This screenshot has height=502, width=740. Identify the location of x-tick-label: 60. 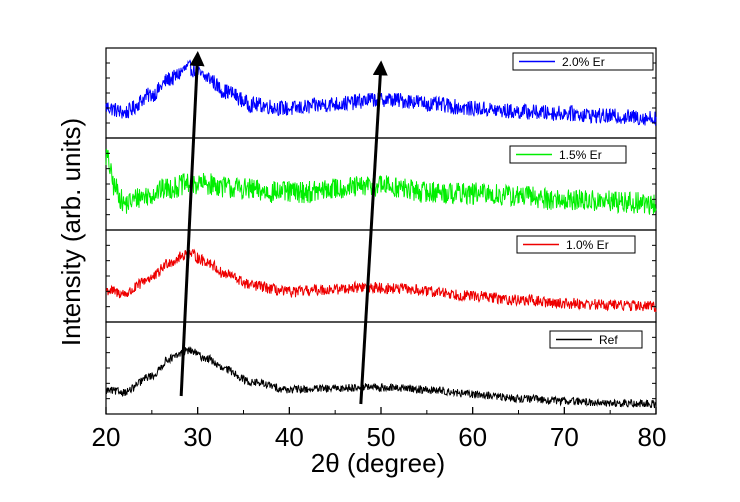
(472, 437).